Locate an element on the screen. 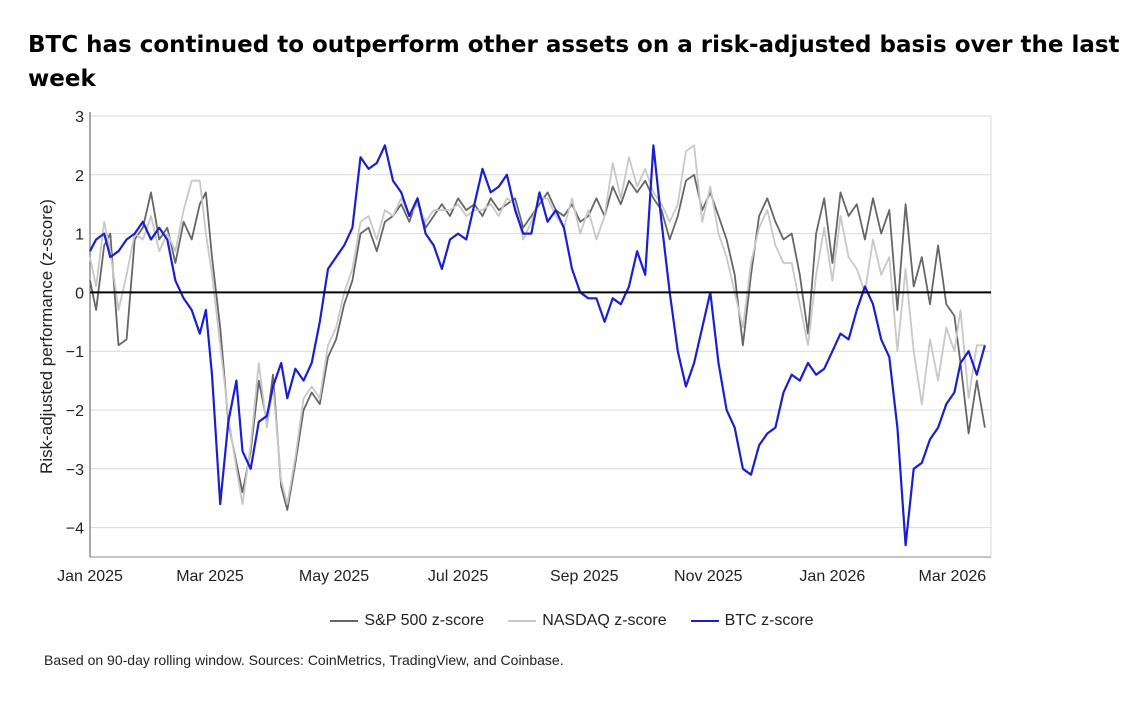 The height and width of the screenshot is (704, 1144). y-tick-label: −1 is located at coordinates (75, 352).